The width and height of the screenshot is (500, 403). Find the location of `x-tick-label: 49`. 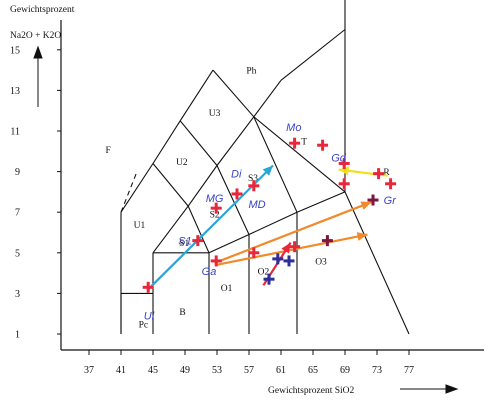

x-tick-label: 49 is located at coordinates (185, 370).